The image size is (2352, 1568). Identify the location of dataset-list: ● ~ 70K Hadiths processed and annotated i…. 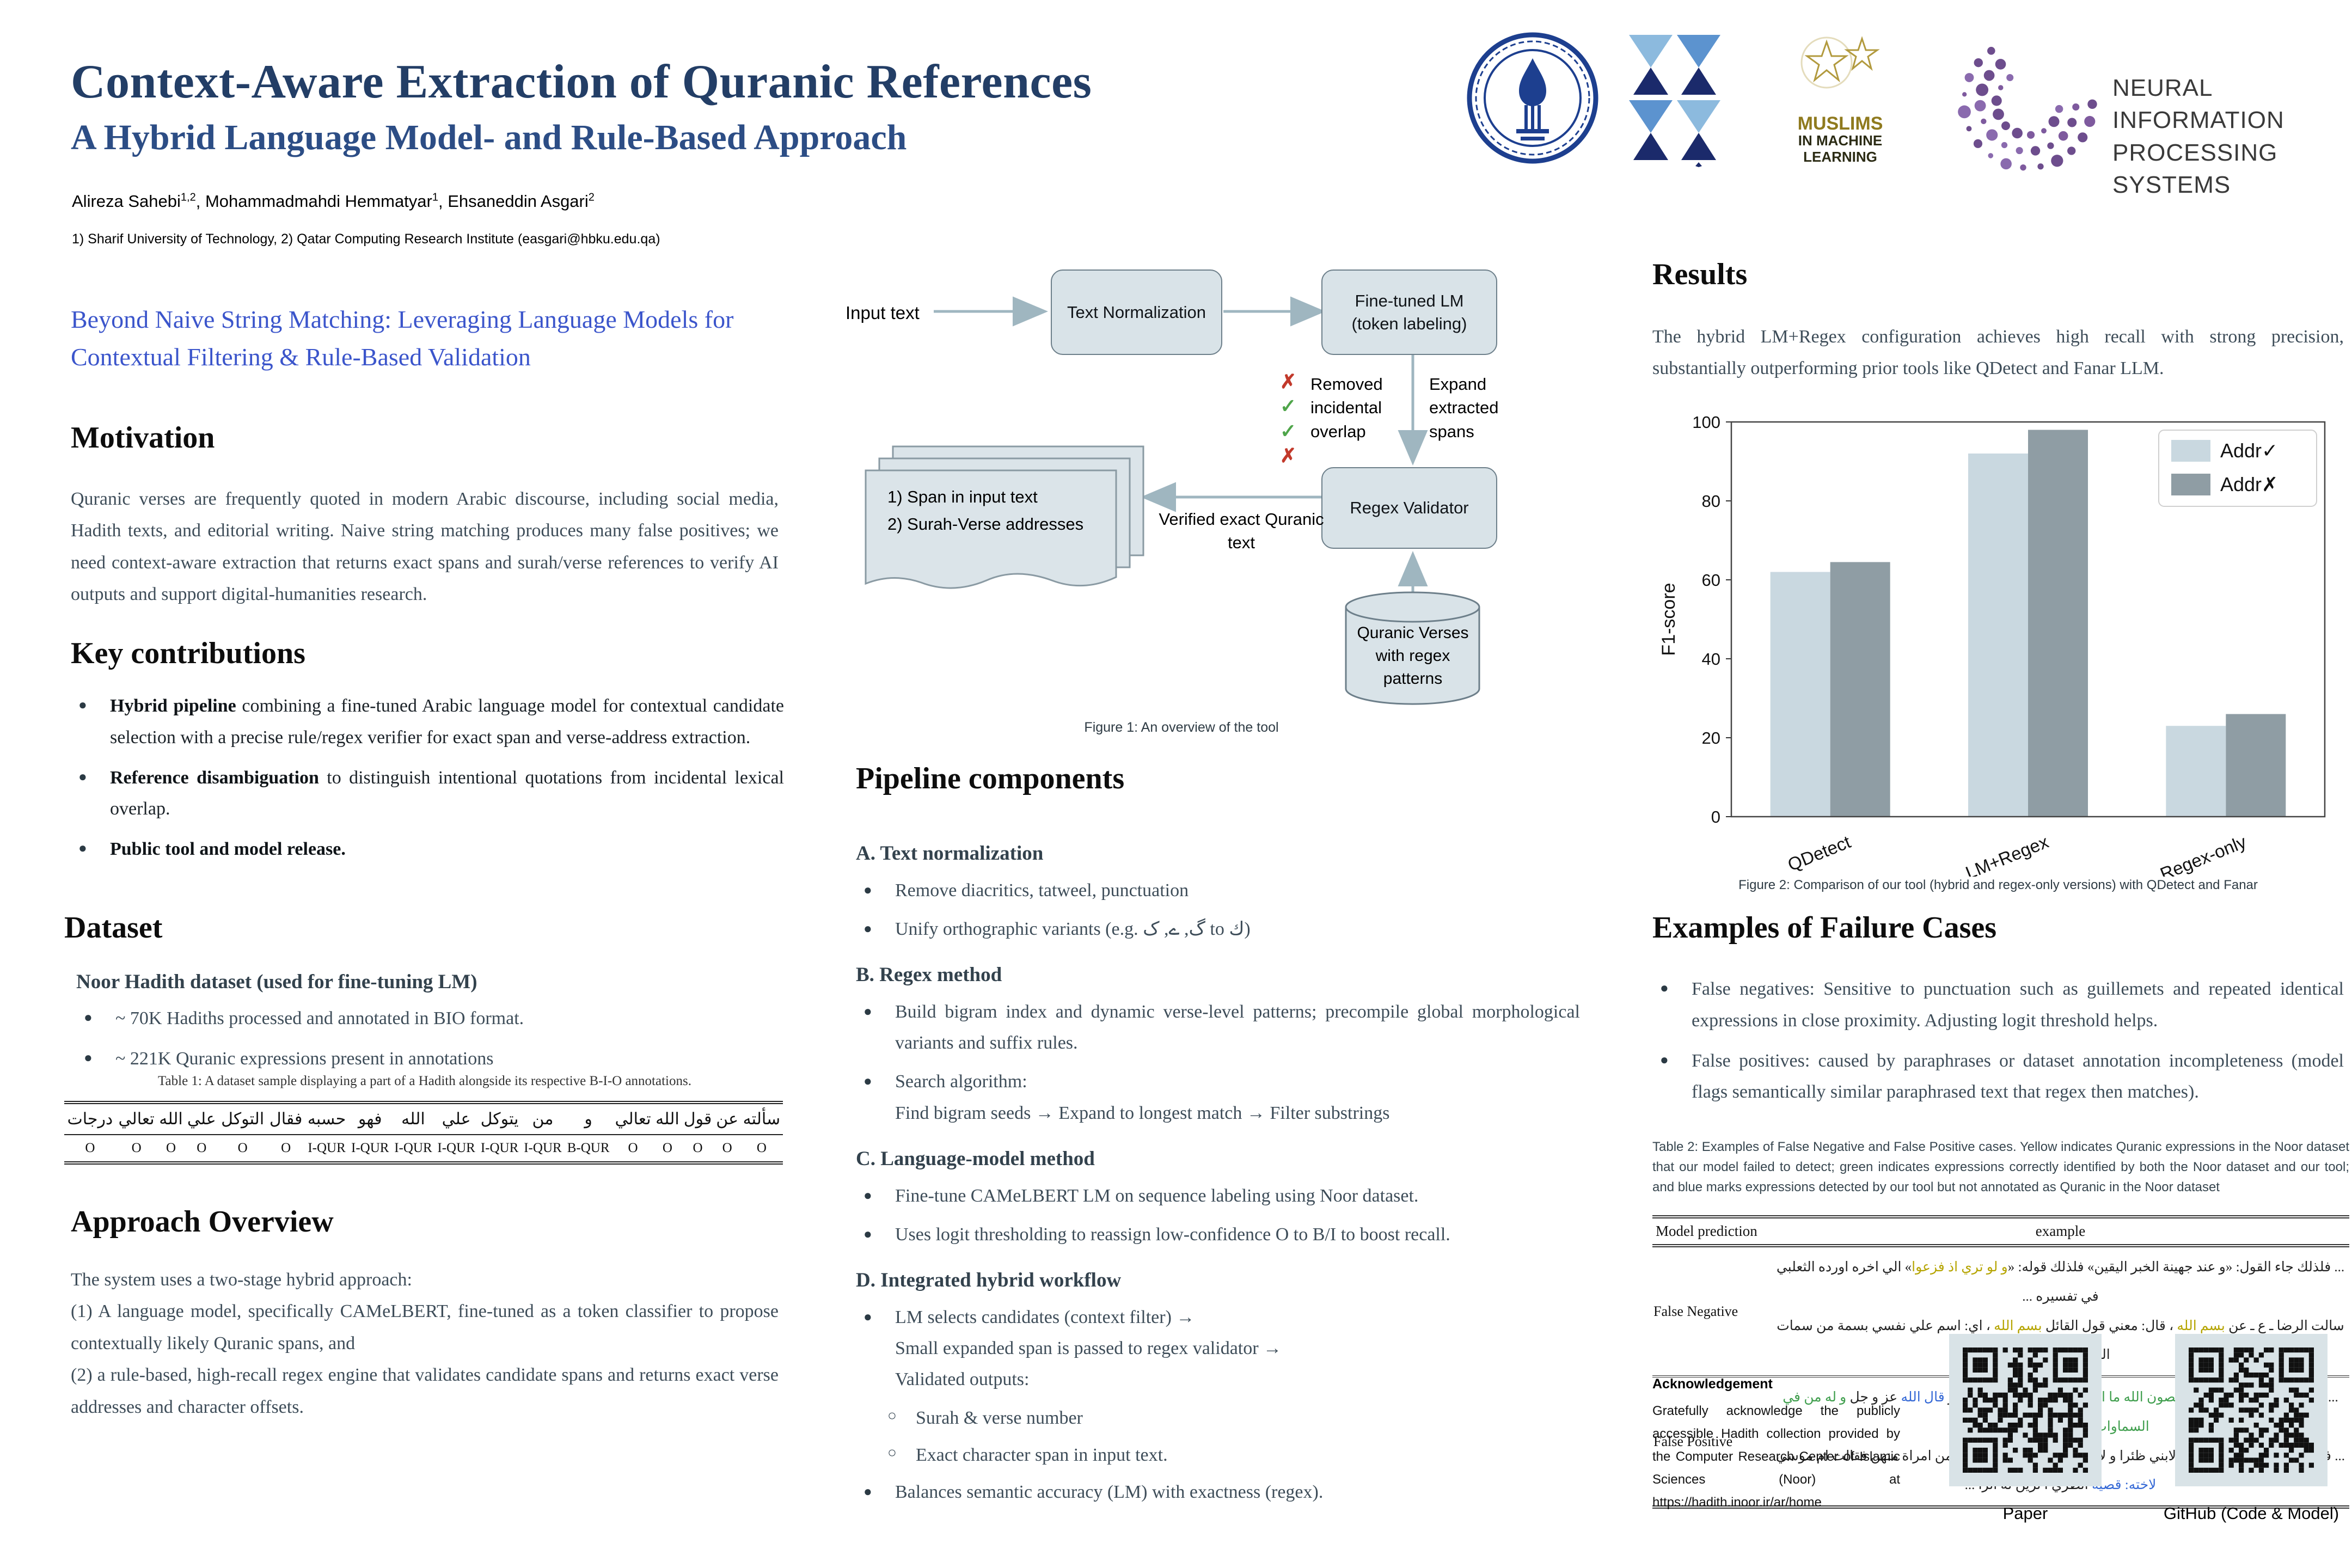
(427, 1043).